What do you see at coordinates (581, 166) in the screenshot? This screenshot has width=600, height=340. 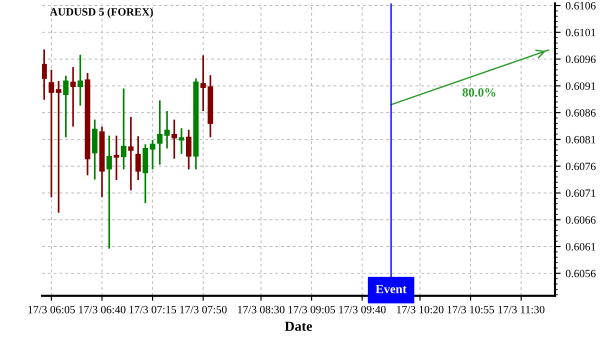 I see `y-tick-label: 0.6076` at bounding box center [581, 166].